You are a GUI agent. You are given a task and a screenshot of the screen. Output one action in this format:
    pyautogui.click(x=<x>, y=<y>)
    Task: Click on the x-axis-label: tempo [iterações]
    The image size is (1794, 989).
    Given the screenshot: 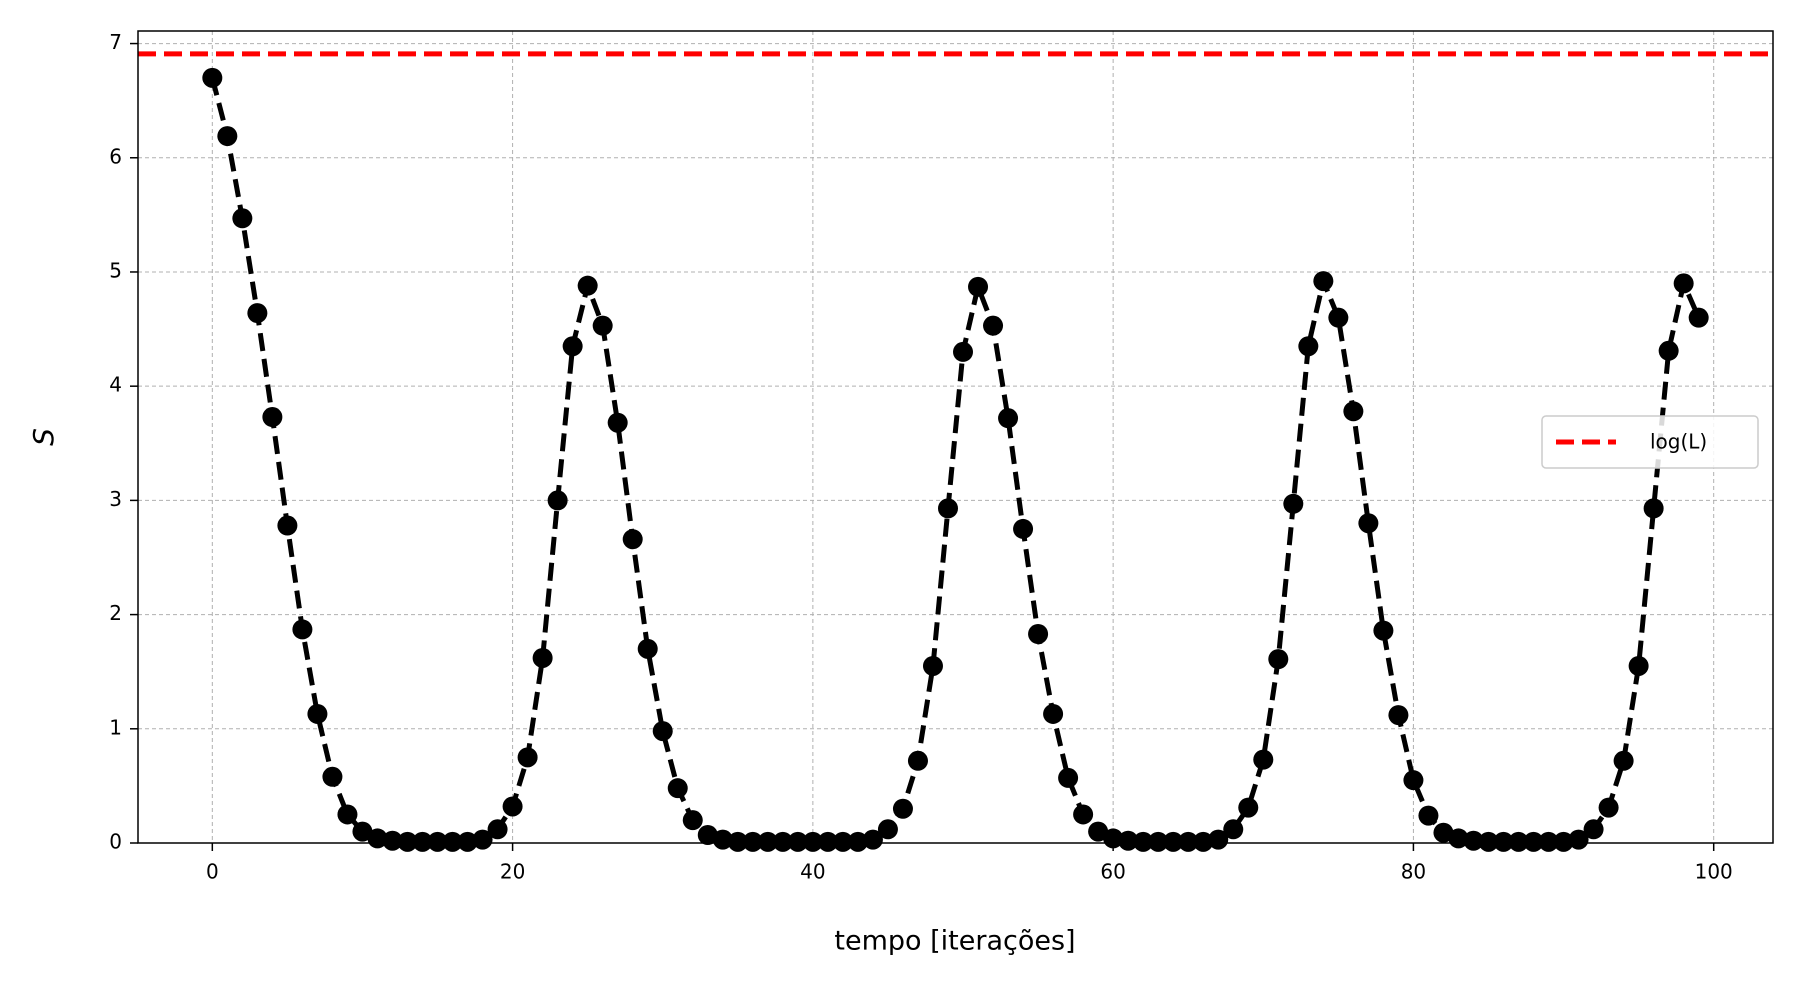 What is the action you would take?
    pyautogui.click(x=954, y=941)
    